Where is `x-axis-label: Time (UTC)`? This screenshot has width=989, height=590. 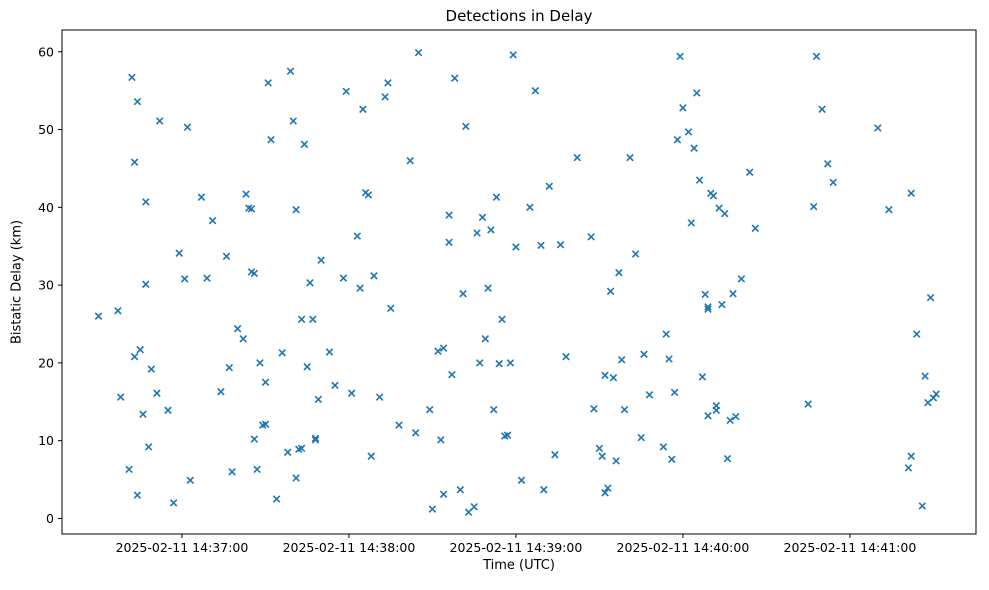 x-axis-label: Time (UTC) is located at coordinates (519, 565).